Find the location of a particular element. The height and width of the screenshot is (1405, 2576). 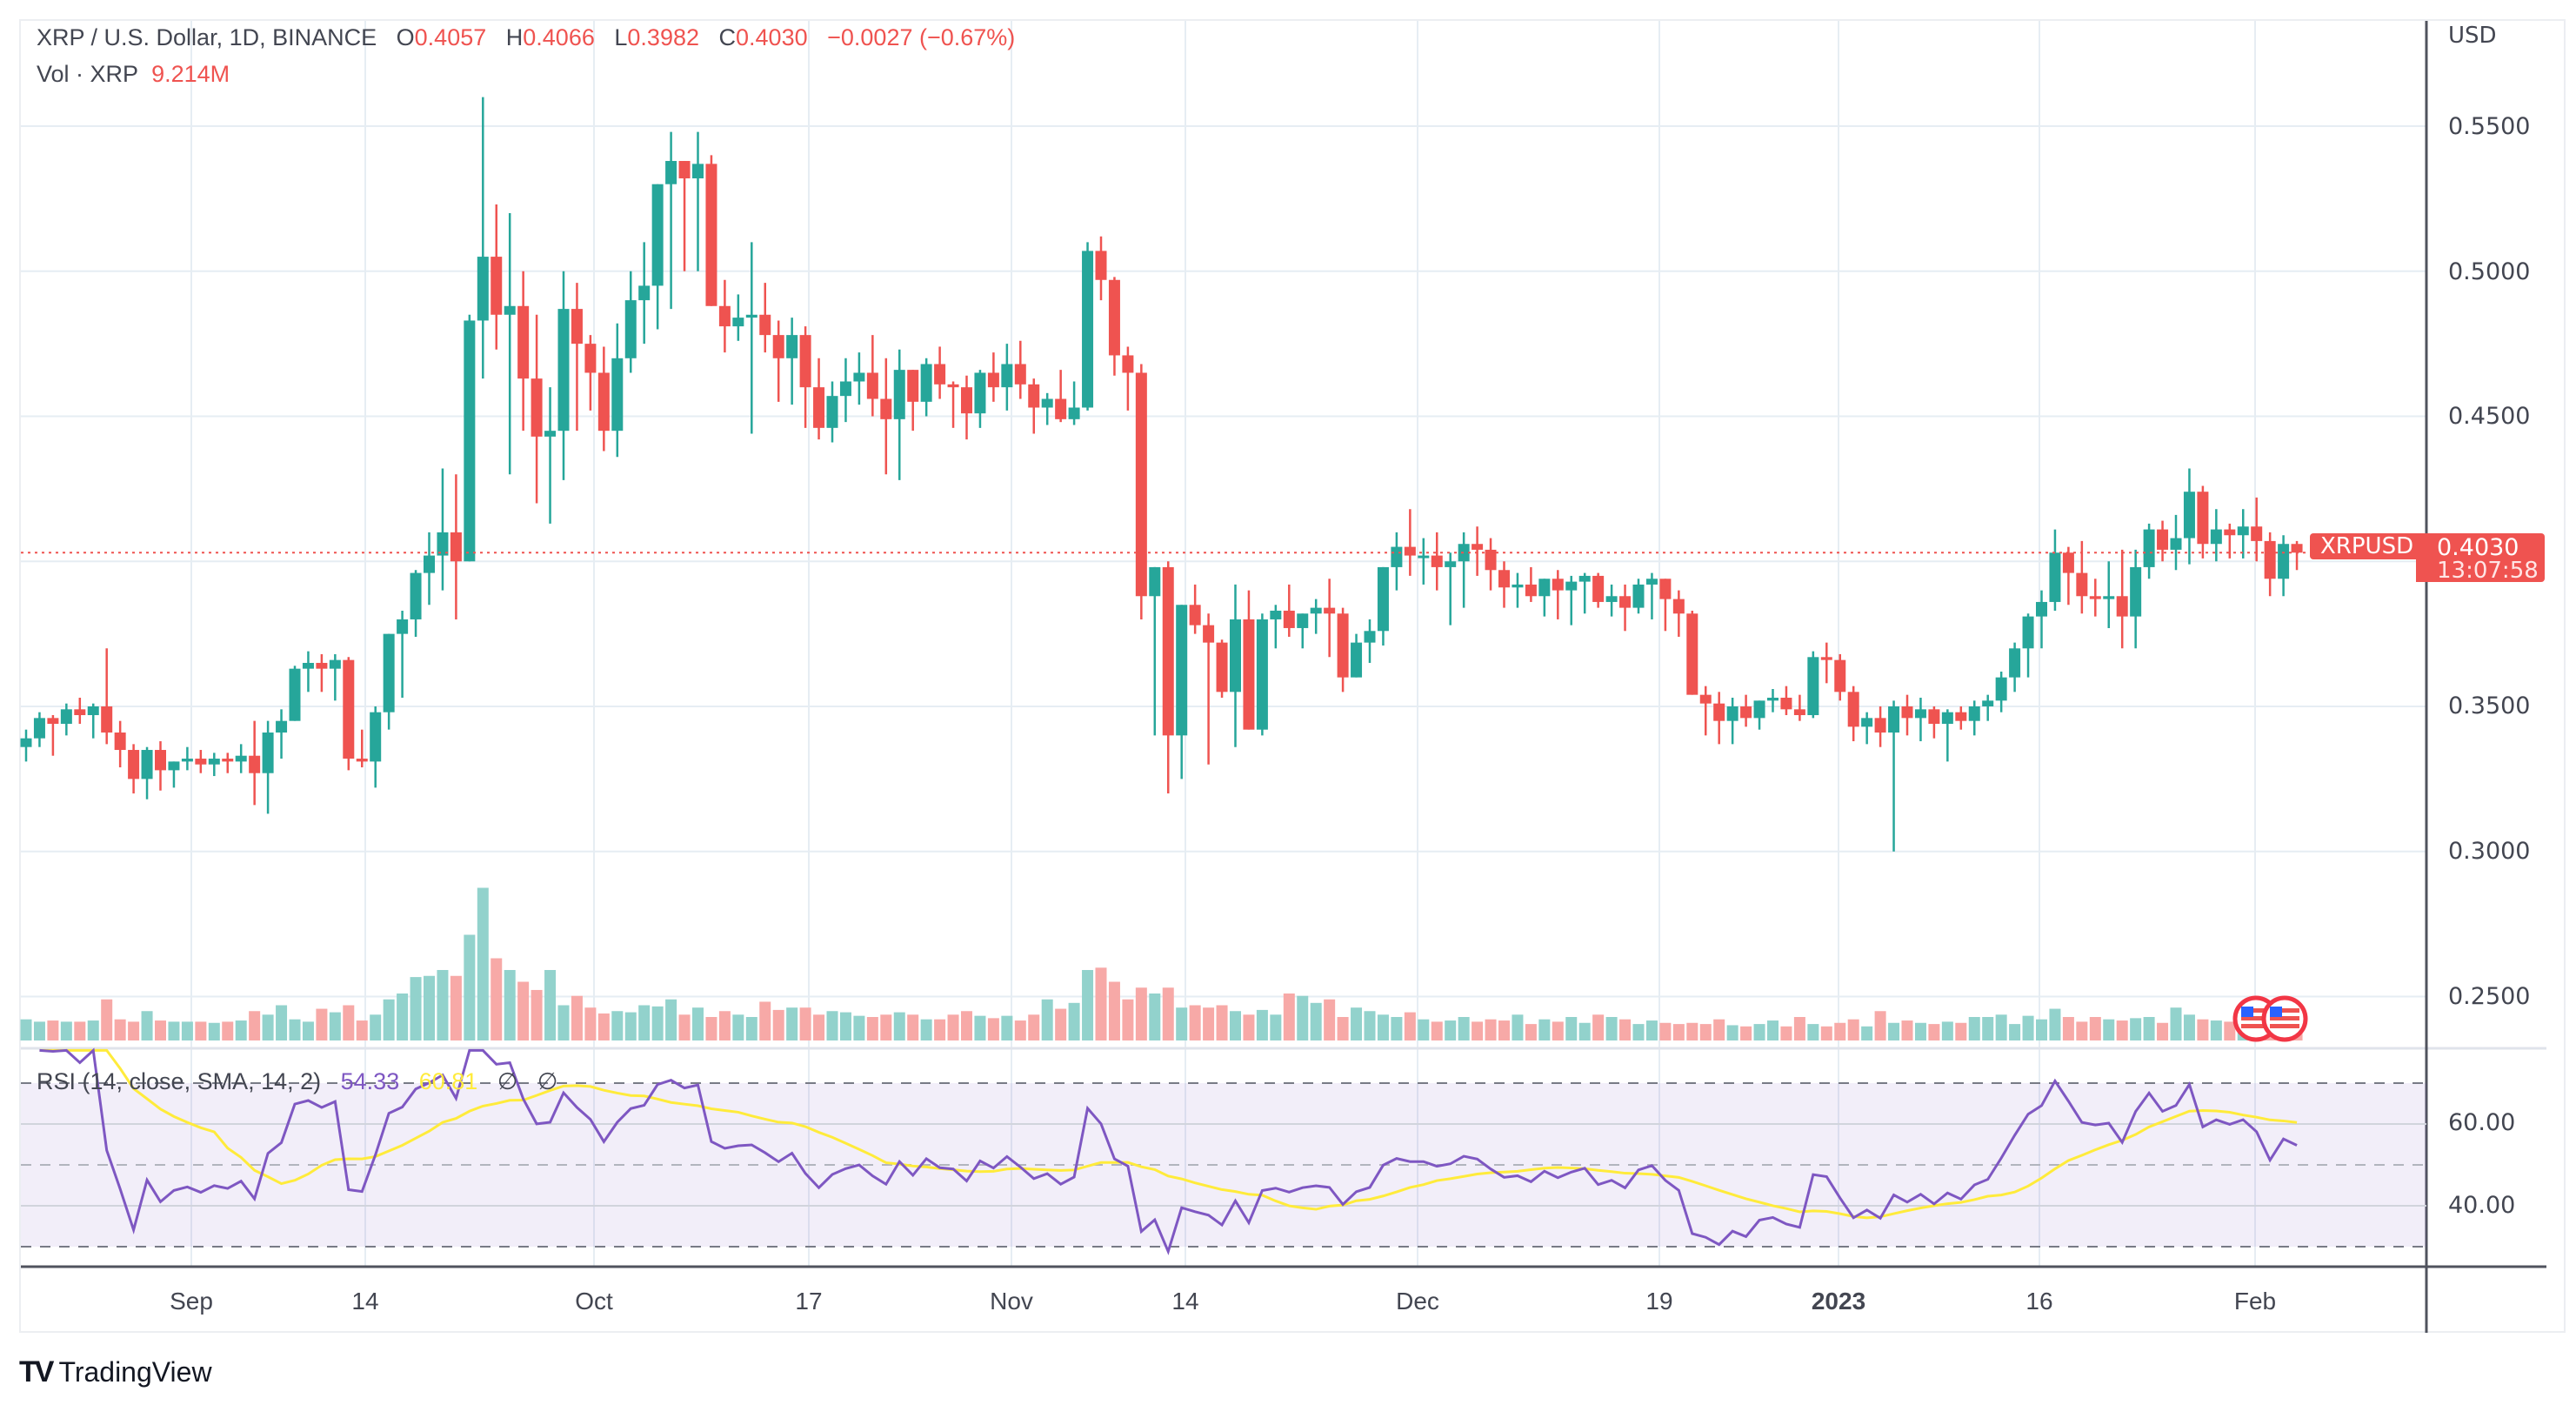

high-label: H is located at coordinates (514, 37).